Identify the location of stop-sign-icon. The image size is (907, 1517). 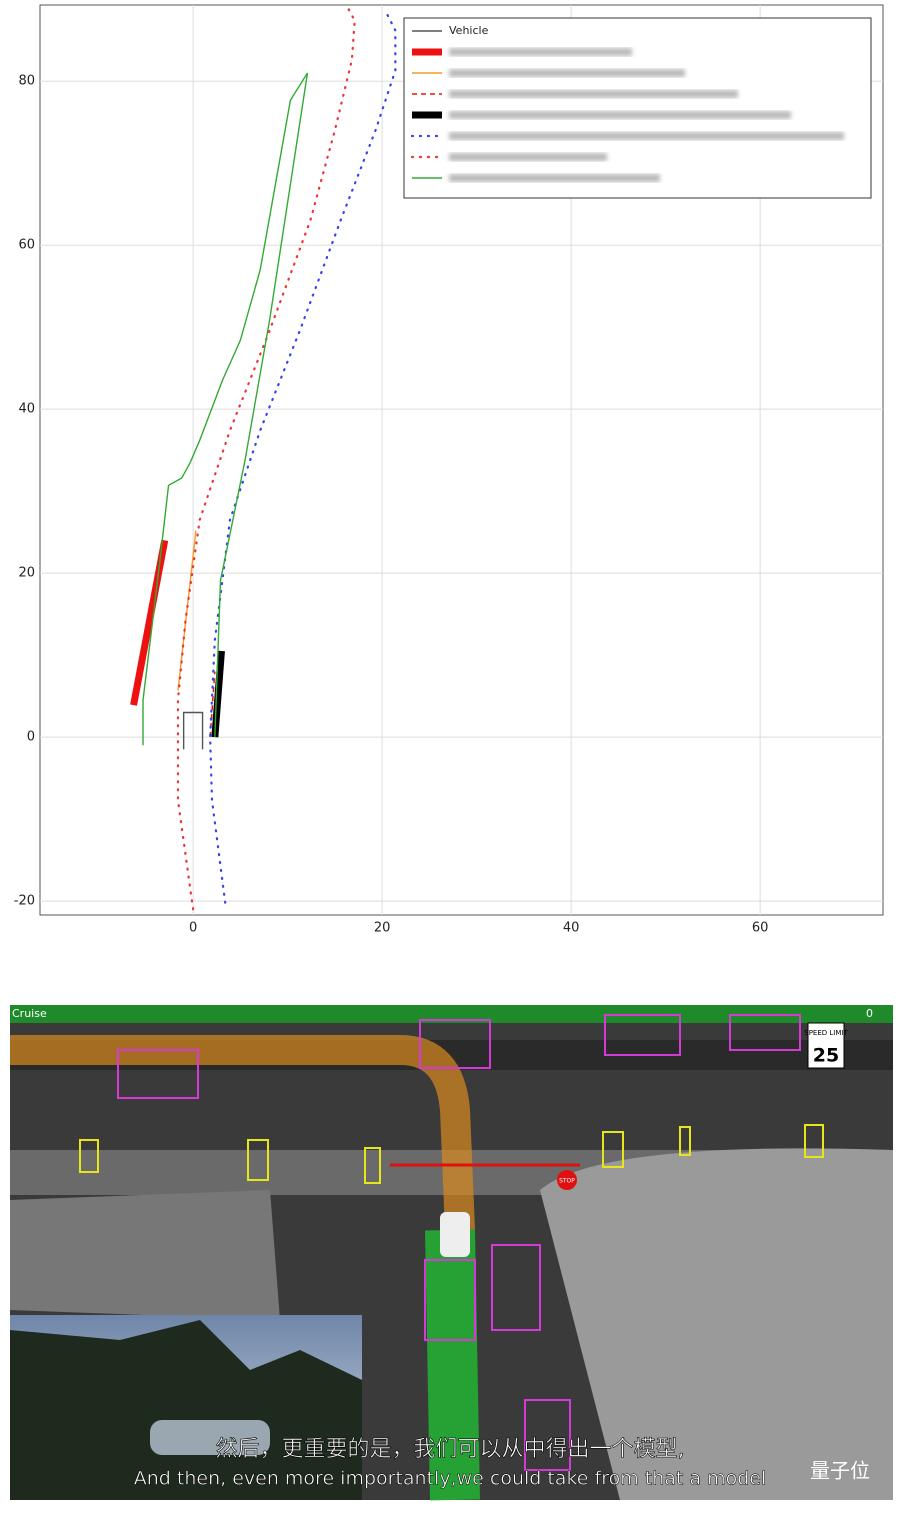
(567, 1180).